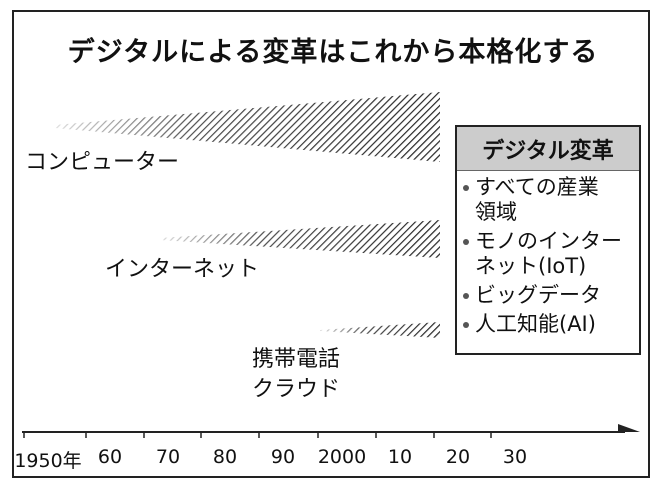  I want to click on timeline-label: 30, so click(515, 457).